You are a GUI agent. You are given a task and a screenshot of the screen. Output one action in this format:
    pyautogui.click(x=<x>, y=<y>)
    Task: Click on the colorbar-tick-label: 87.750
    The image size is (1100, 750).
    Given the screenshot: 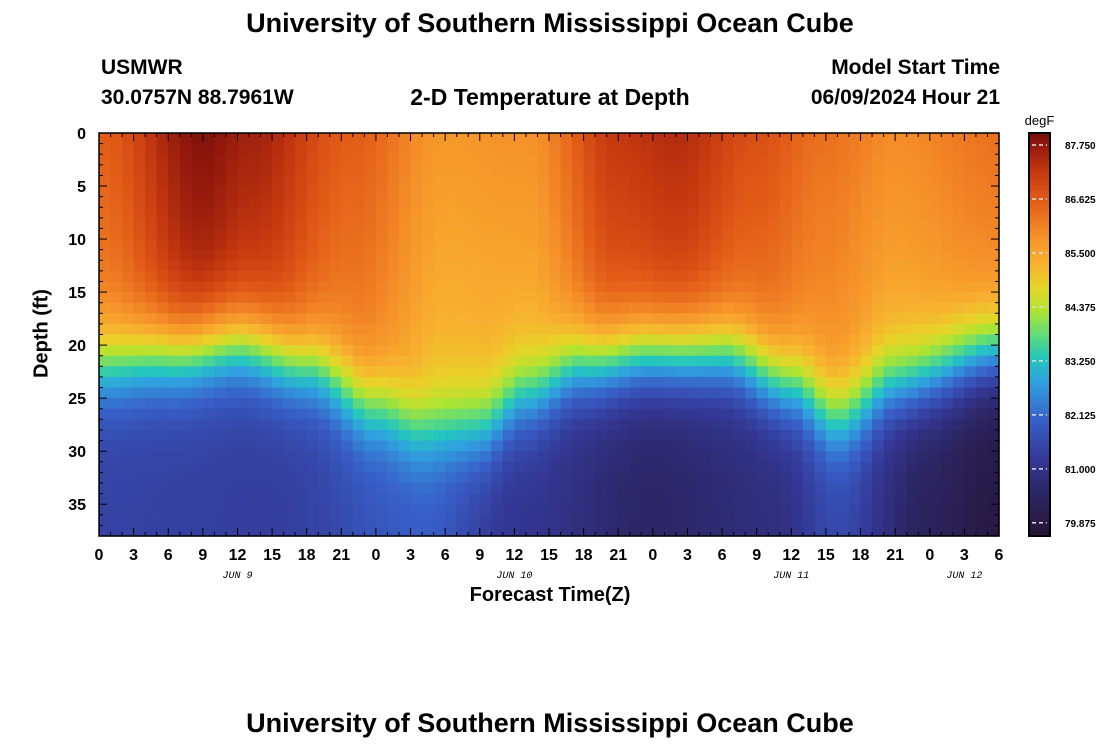 What is the action you would take?
    pyautogui.click(x=1080, y=146)
    